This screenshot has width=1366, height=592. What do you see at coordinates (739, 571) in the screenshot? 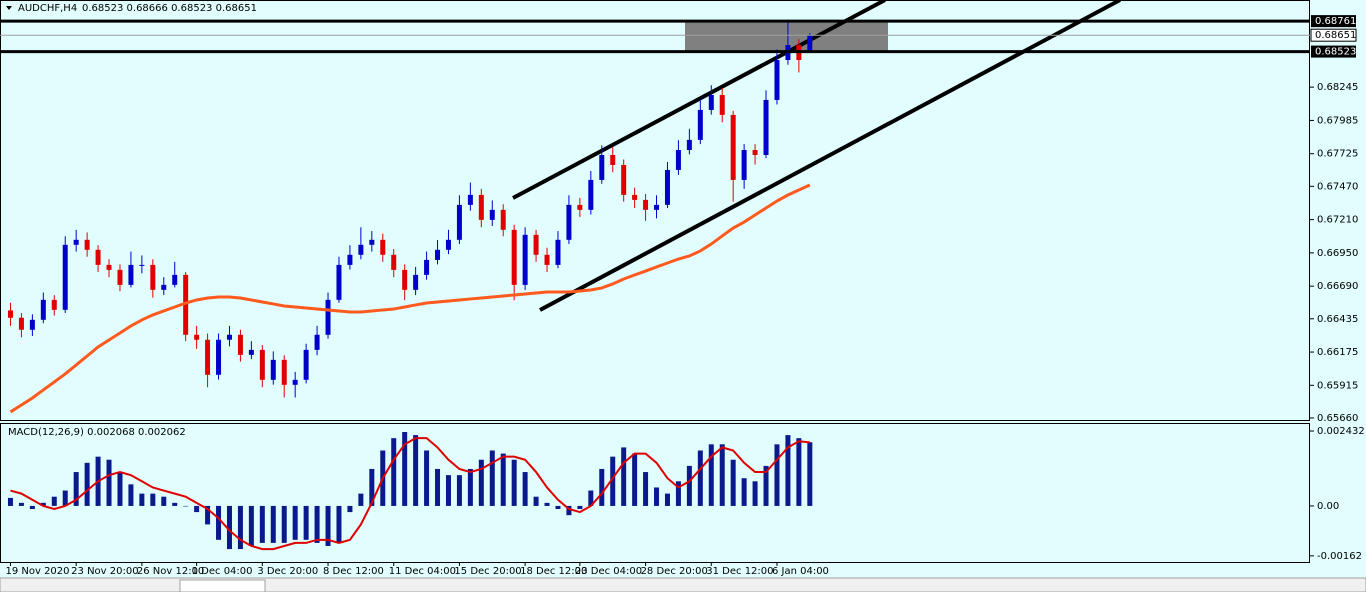
I see `x-tick-label: 31 Dec 12:00` at bounding box center [739, 571].